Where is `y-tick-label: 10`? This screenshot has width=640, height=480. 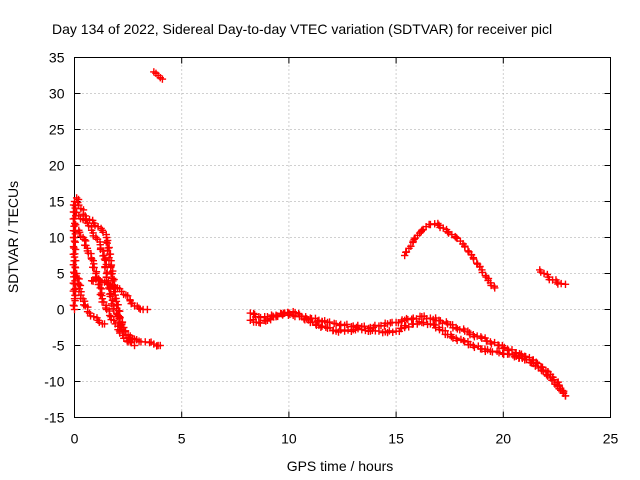
y-tick-label: 10 is located at coordinates (57, 238).